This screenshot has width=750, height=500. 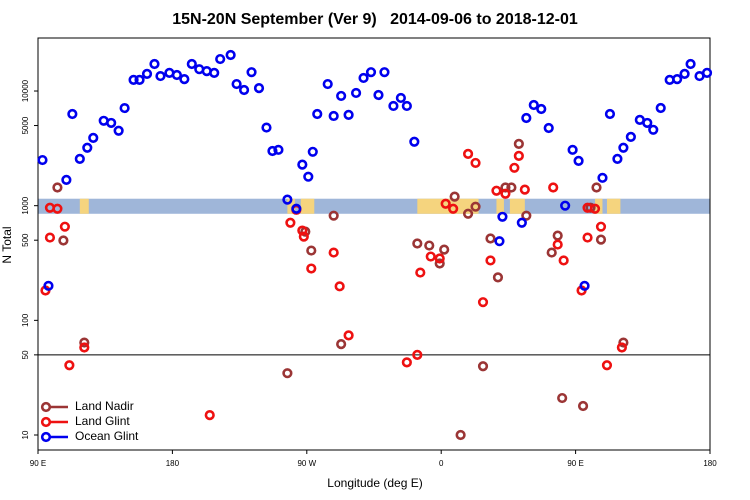 What do you see at coordinates (25, 354) in the screenshot?
I see `y-tick-label: 50` at bounding box center [25, 354].